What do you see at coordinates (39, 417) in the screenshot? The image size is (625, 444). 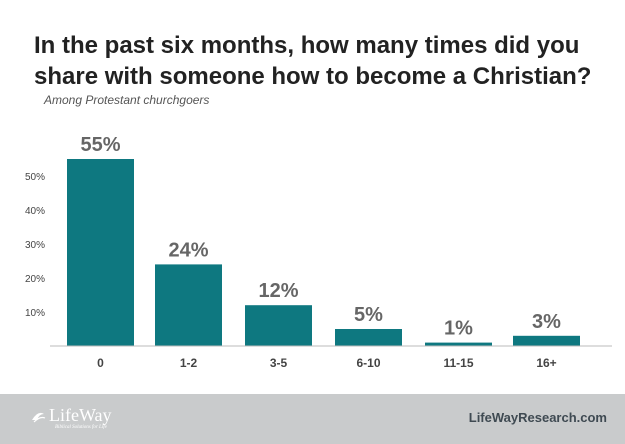 I see `lifeway-mark-icon` at bounding box center [39, 417].